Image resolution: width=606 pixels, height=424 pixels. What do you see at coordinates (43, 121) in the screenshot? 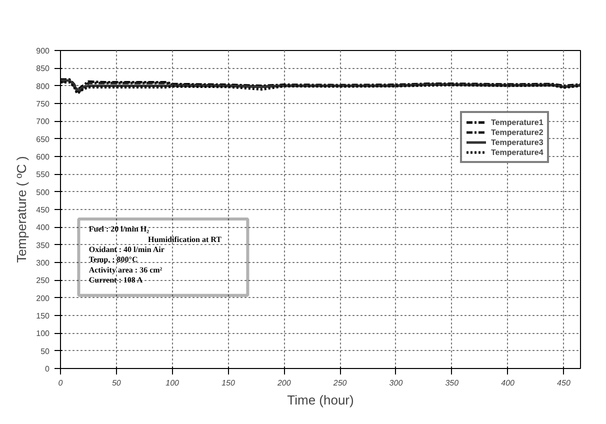
I see `y-tick-label: 700` at bounding box center [43, 121].